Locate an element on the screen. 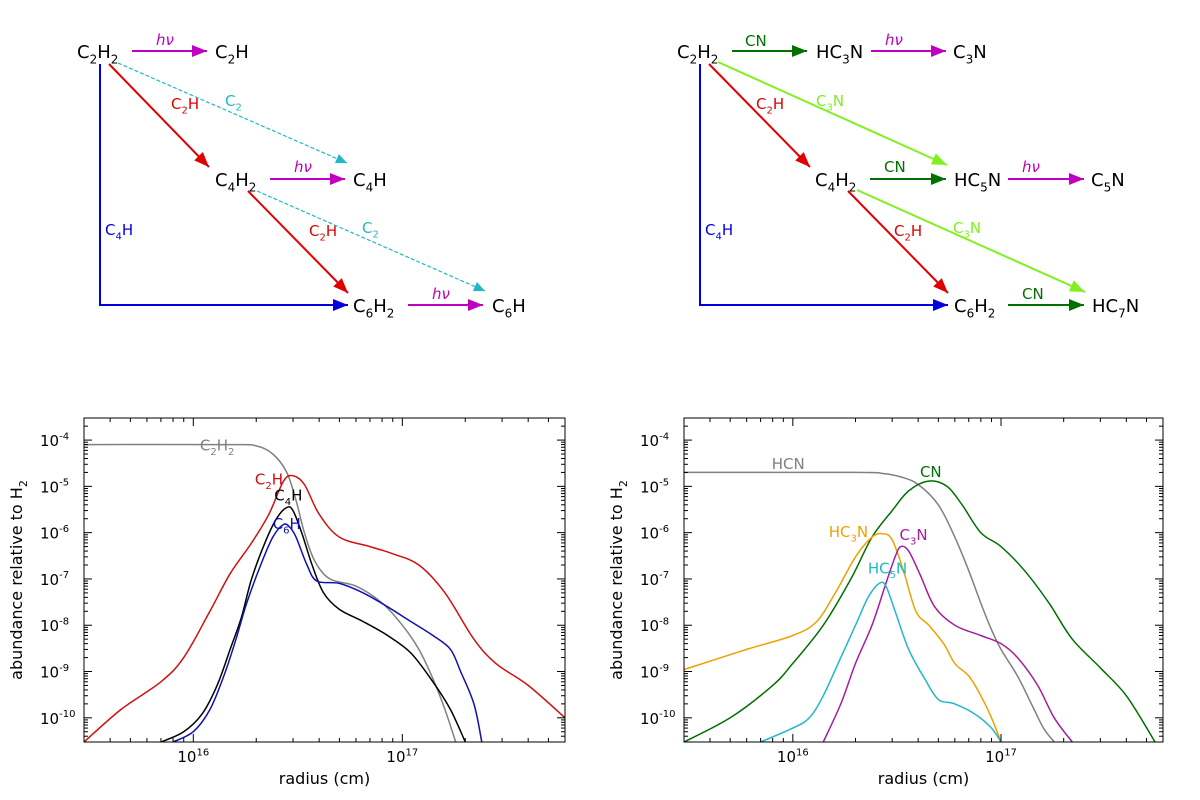 Image resolution: width=1200 pixels, height=800 pixels. reaction-arrow-c2h2-to-c4h: C2​ is located at coordinates (232, 113).